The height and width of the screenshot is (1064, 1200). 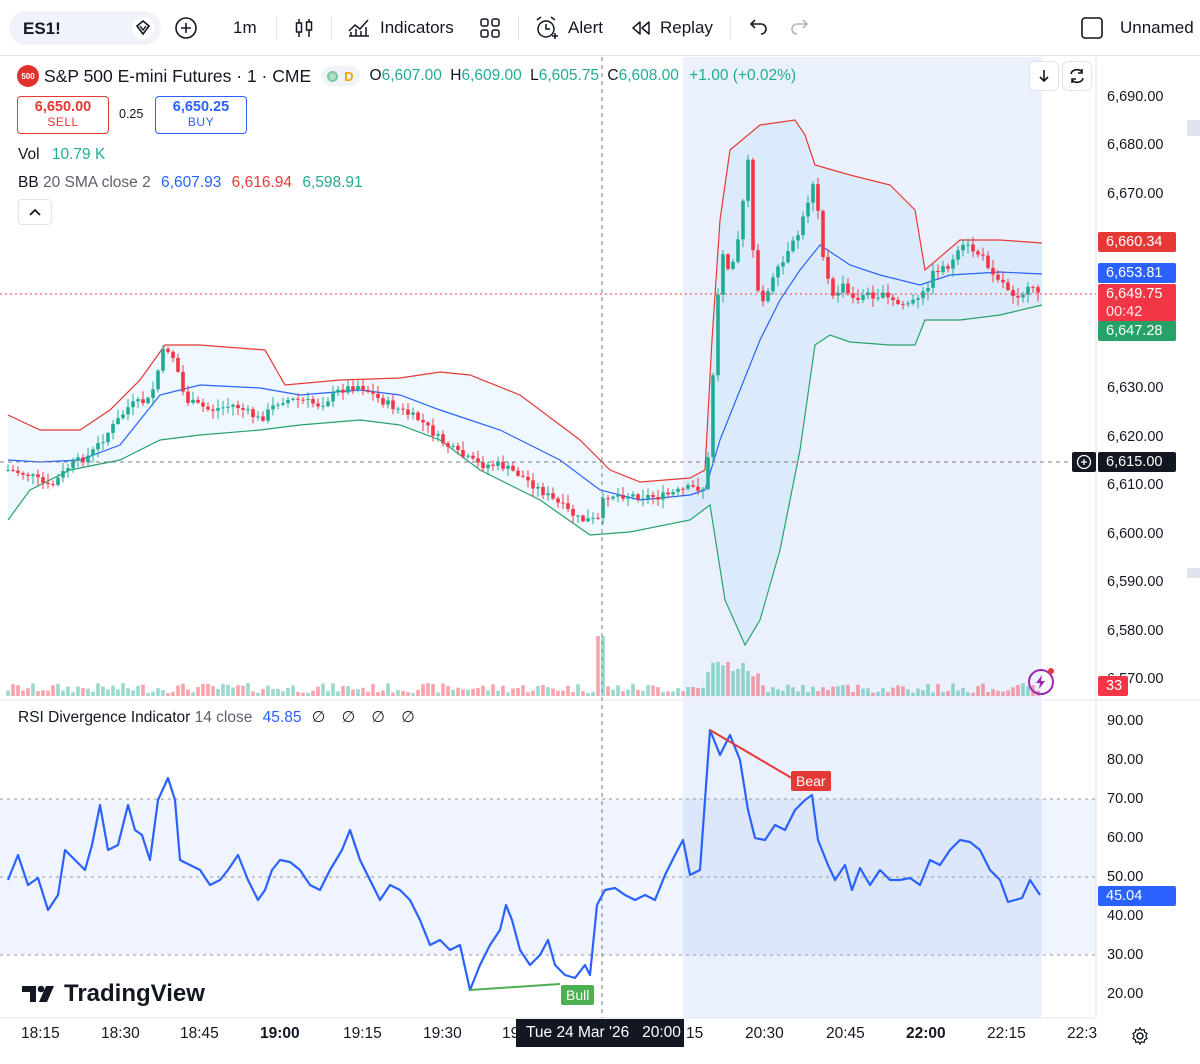 What do you see at coordinates (1125, 877) in the screenshot?
I see `rsi-axis-label: 50.00` at bounding box center [1125, 877].